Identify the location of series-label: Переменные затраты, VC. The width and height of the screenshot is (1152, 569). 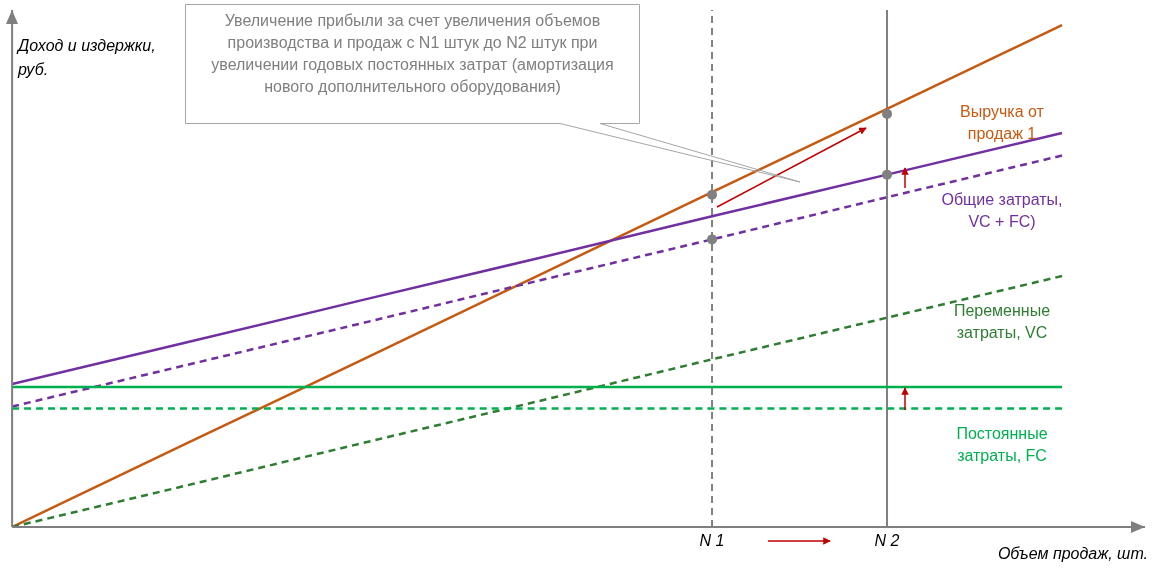
(1002, 322).